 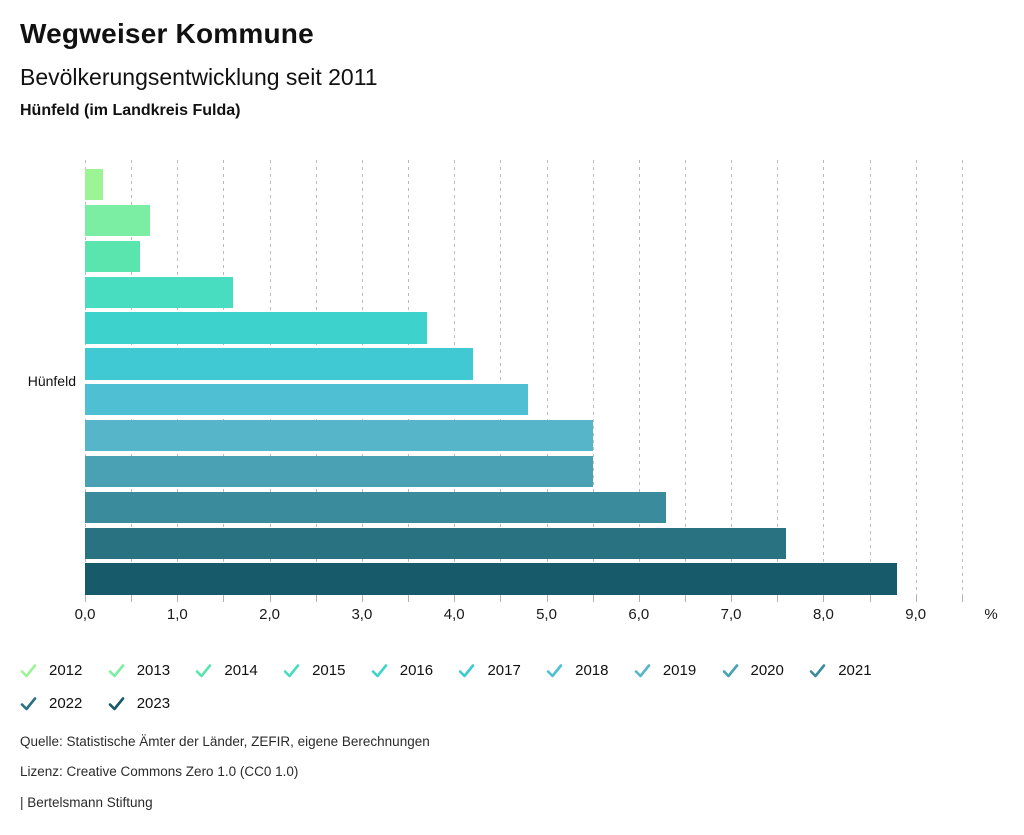 I want to click on legend-item-2015: 2015, so click(x=327, y=670).